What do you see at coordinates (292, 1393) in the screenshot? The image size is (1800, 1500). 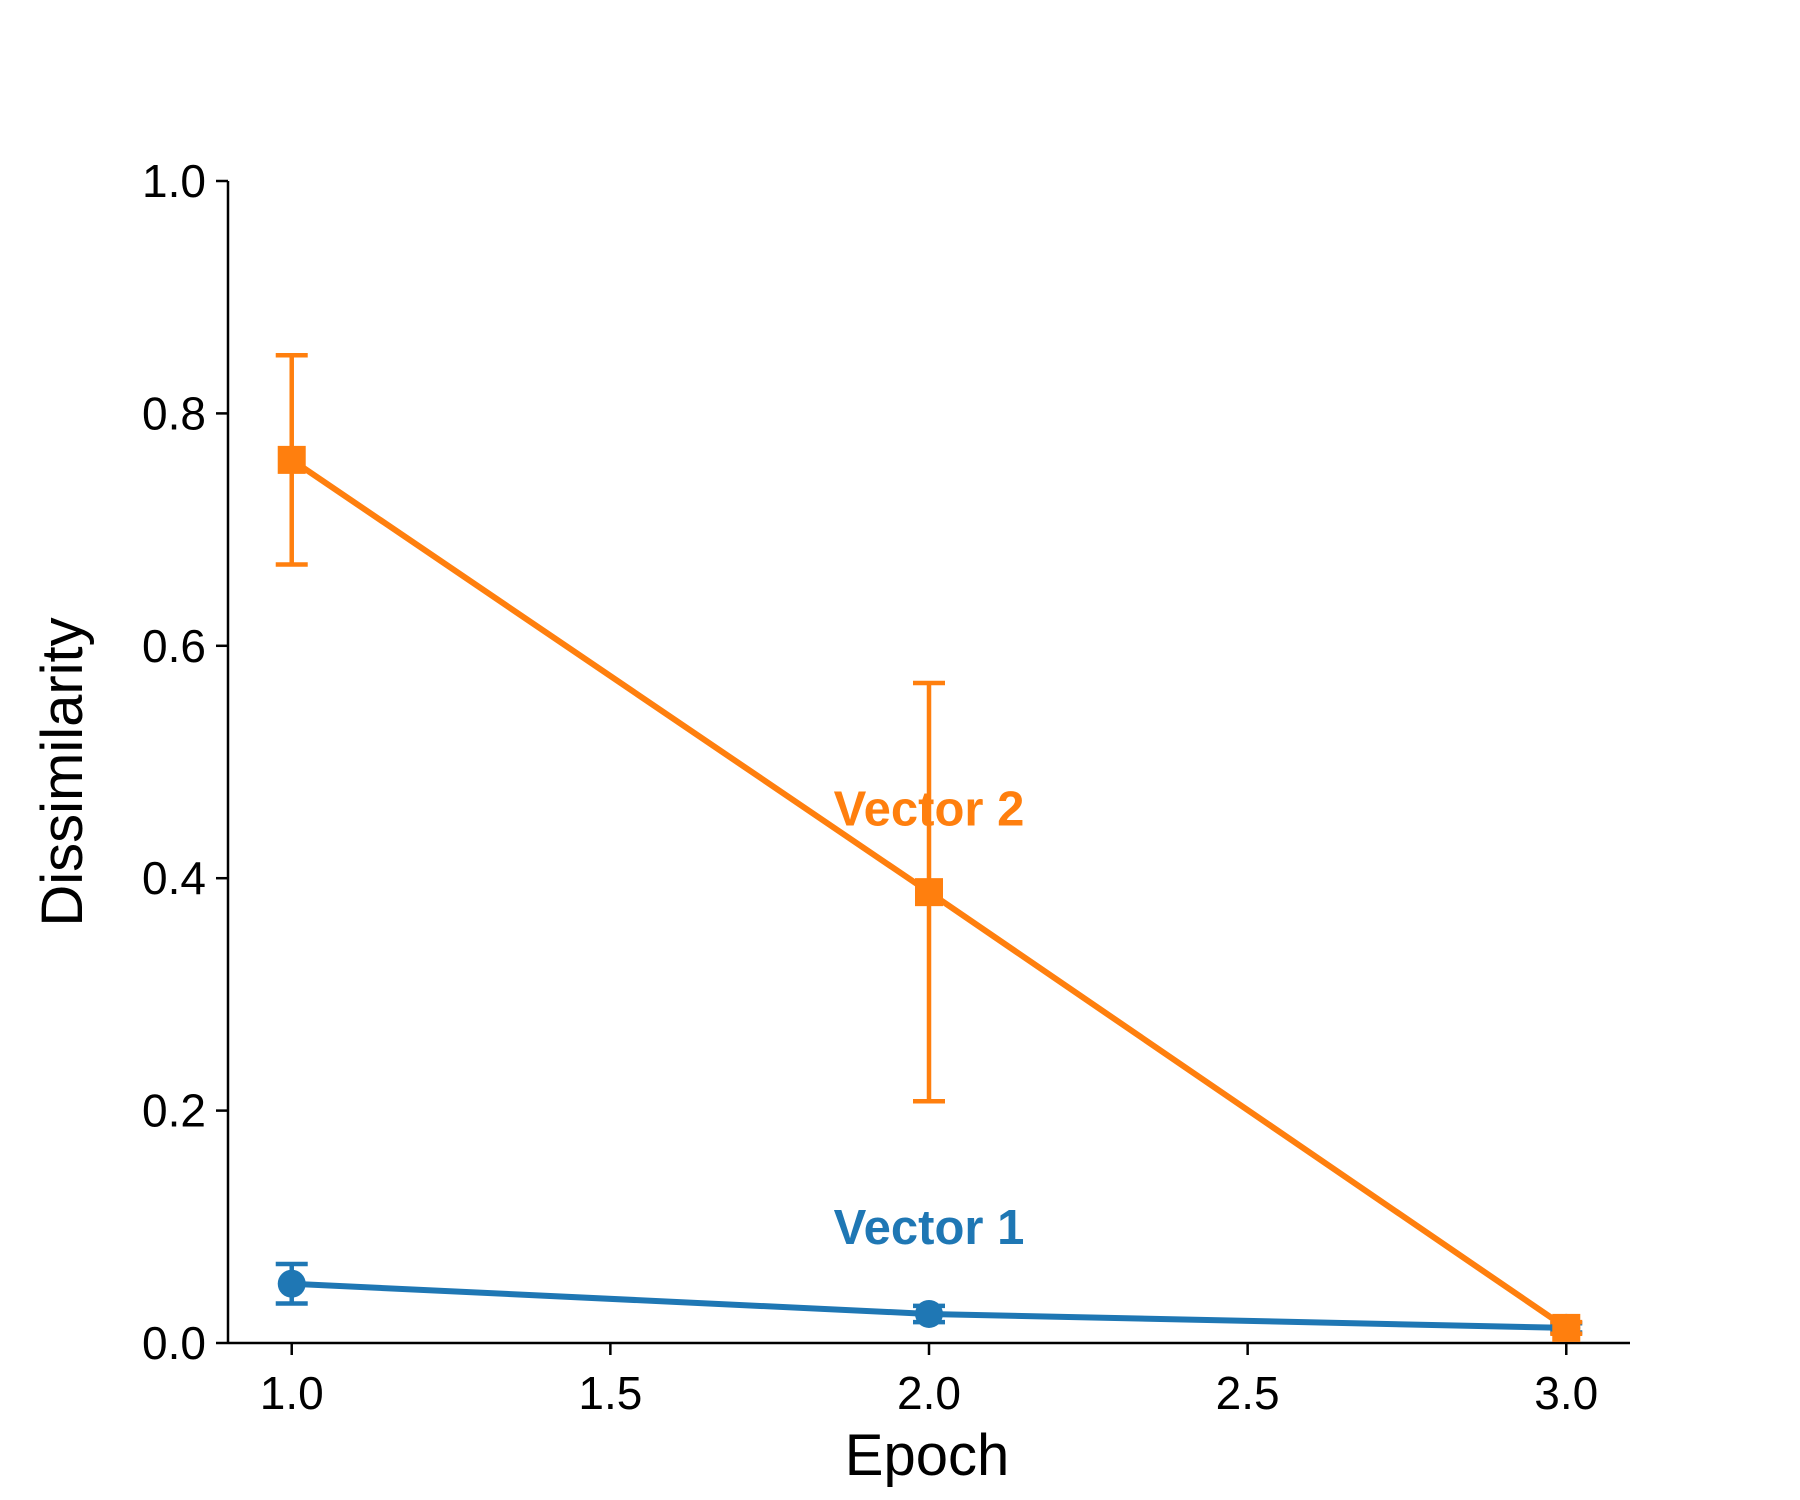 I see `x-tick-label: 1.0` at bounding box center [292, 1393].